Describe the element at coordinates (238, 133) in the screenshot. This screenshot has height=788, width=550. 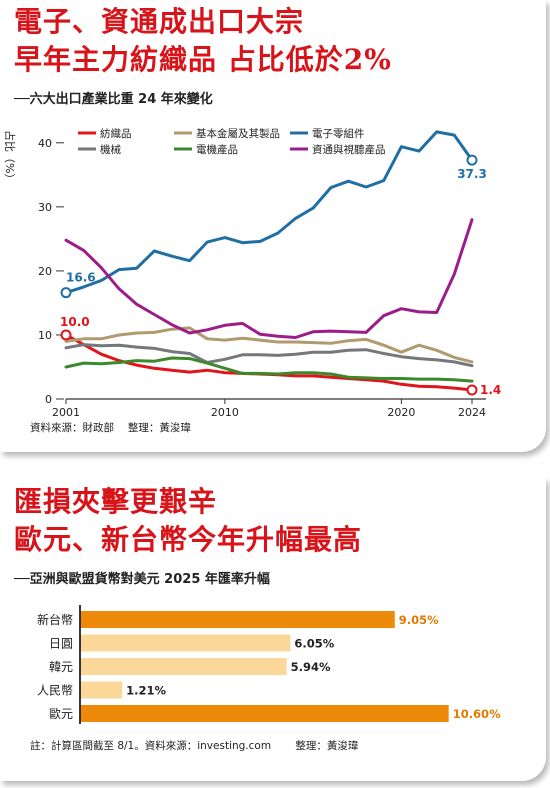
I see `legend-label: 基本金屬及其製品` at that location.